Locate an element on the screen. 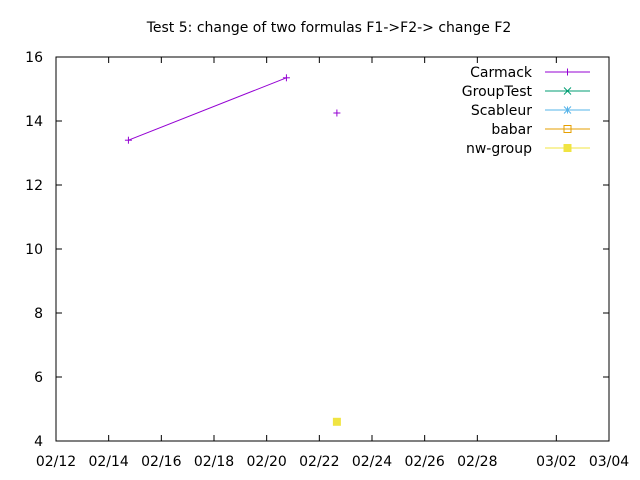 The width and height of the screenshot is (640, 480). x-tick-label: 02/22 is located at coordinates (319, 462).